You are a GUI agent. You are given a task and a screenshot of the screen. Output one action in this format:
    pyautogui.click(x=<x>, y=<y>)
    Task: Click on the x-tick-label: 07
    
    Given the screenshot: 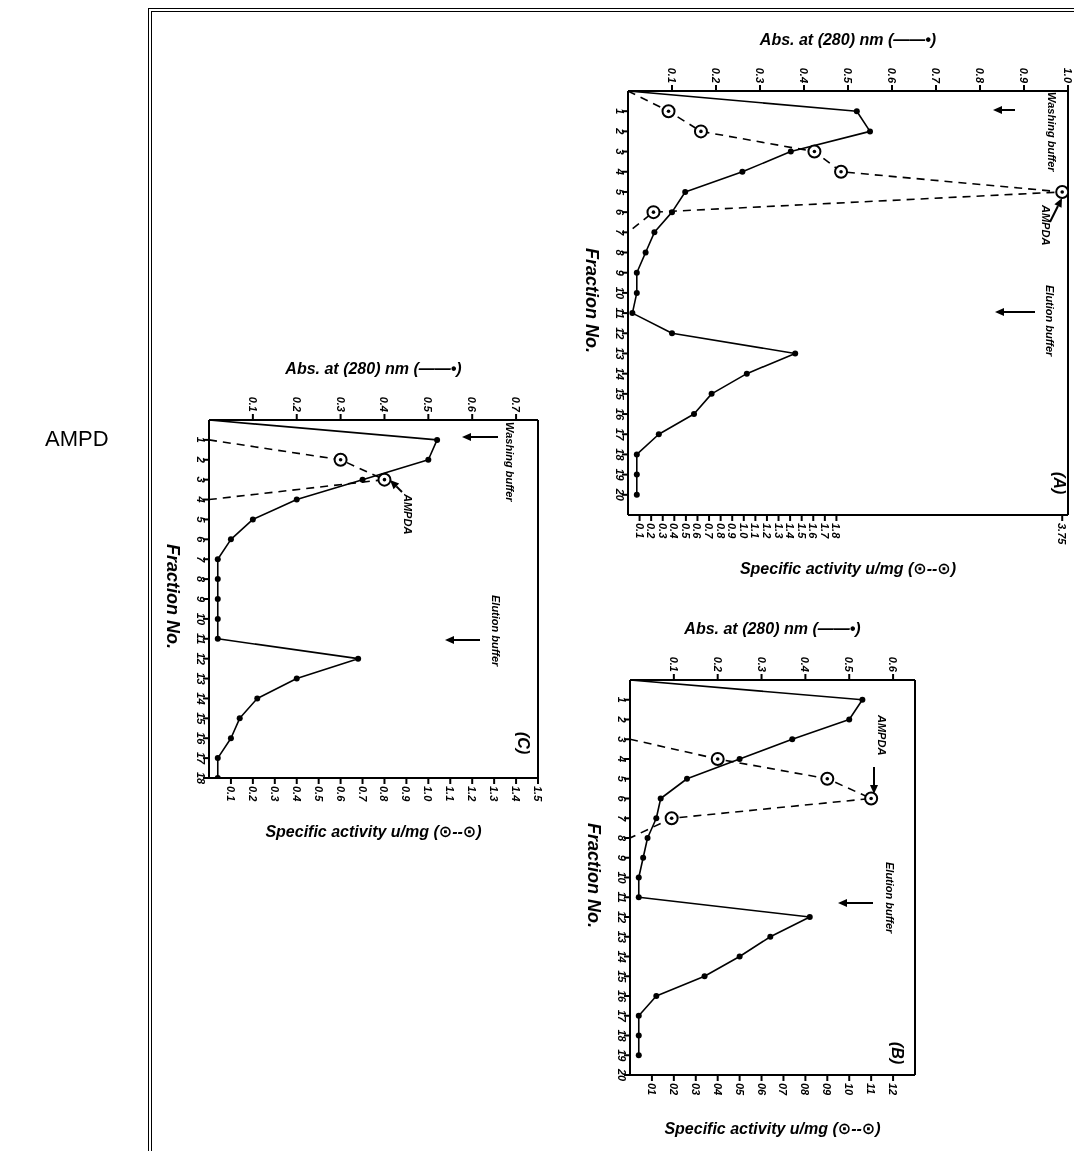 What is the action you would take?
    pyautogui.click(x=783, y=1090)
    